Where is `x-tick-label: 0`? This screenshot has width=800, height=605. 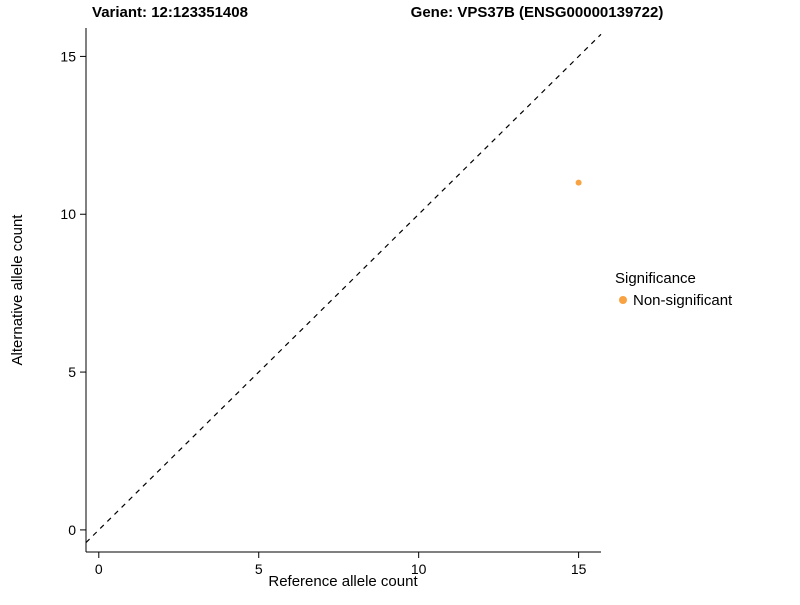 x-tick-label: 0 is located at coordinates (99, 569).